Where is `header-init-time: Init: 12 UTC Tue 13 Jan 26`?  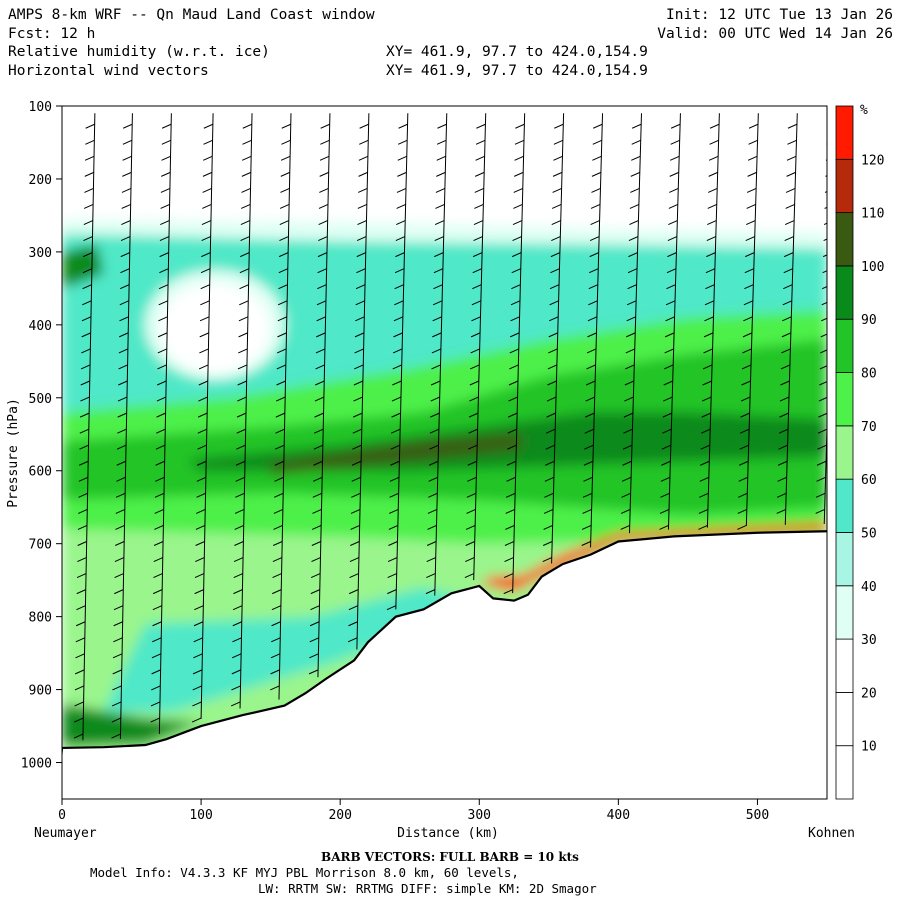 header-init-time: Init: 12 UTC Tue 13 Jan 26 is located at coordinates (779, 15).